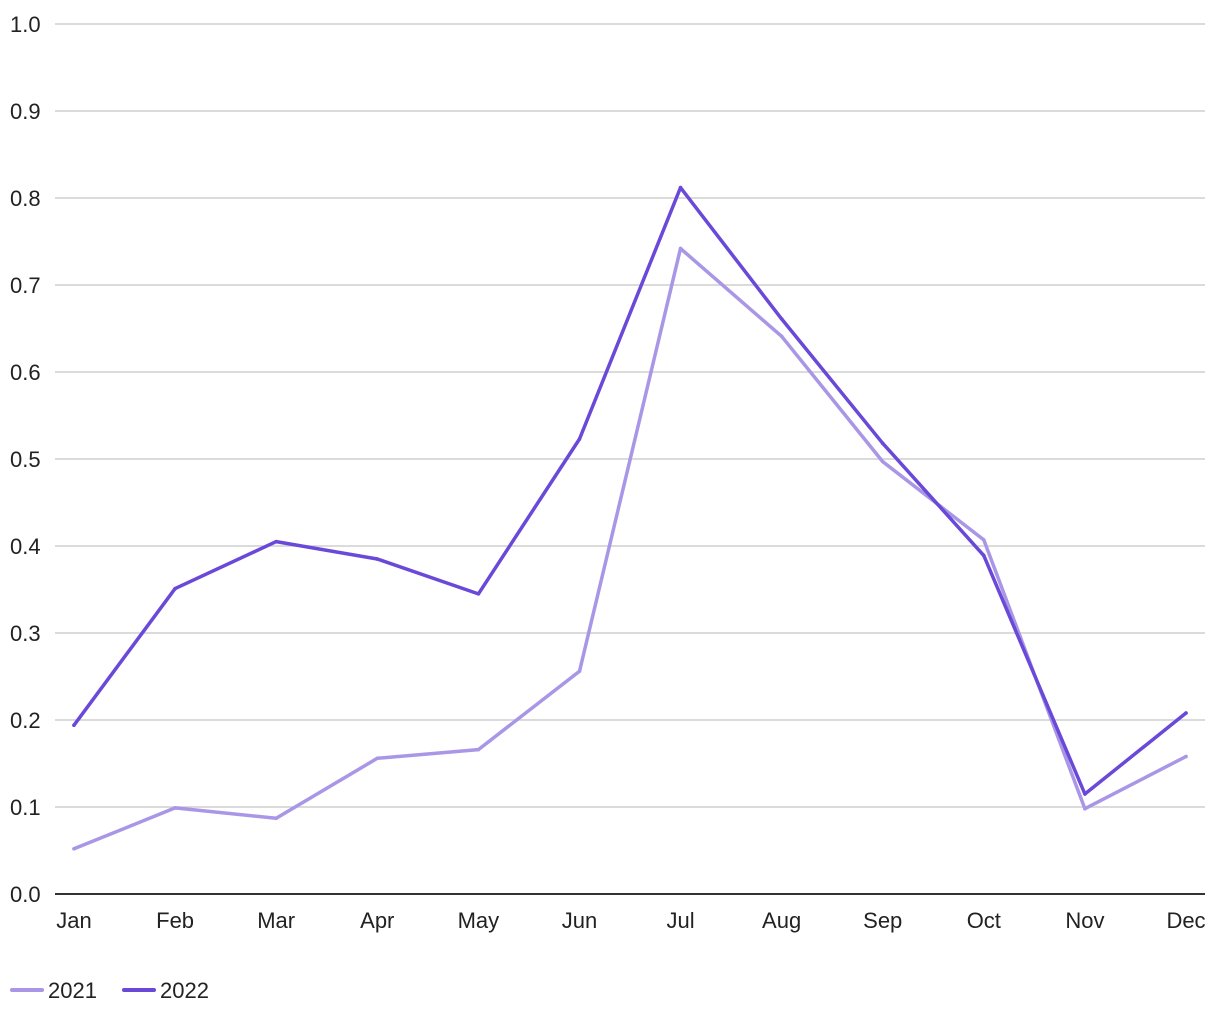 Image resolution: width=1220 pixels, height=1020 pixels. What do you see at coordinates (25, 285) in the screenshot?
I see `y-tick-label: 0.7` at bounding box center [25, 285].